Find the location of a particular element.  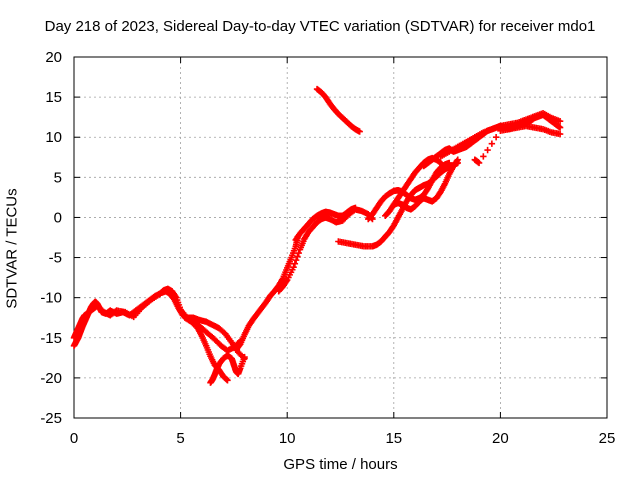

x-tick-label: 5 is located at coordinates (180, 438).